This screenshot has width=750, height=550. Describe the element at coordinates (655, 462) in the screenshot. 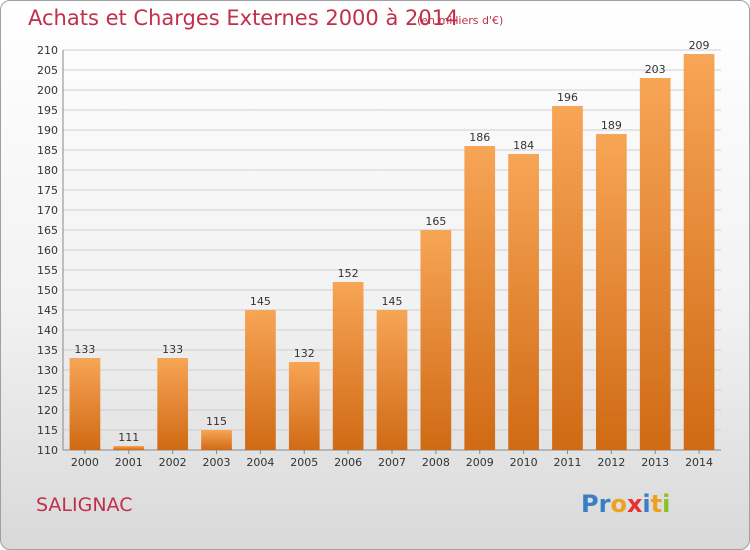

I see `x-tick-2013: 2013` at that location.